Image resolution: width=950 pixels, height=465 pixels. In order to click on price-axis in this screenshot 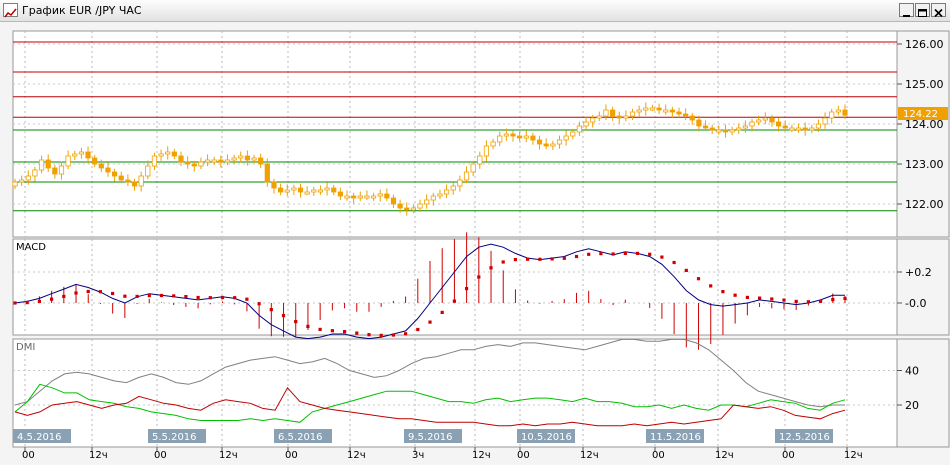, I will do `click(923, 134)`.